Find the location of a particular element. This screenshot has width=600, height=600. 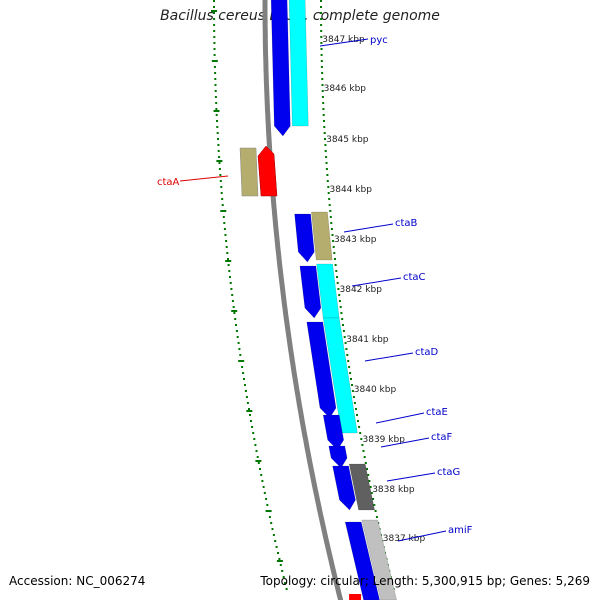

ctaD-gene-label: ctaD is located at coordinates (427, 352).